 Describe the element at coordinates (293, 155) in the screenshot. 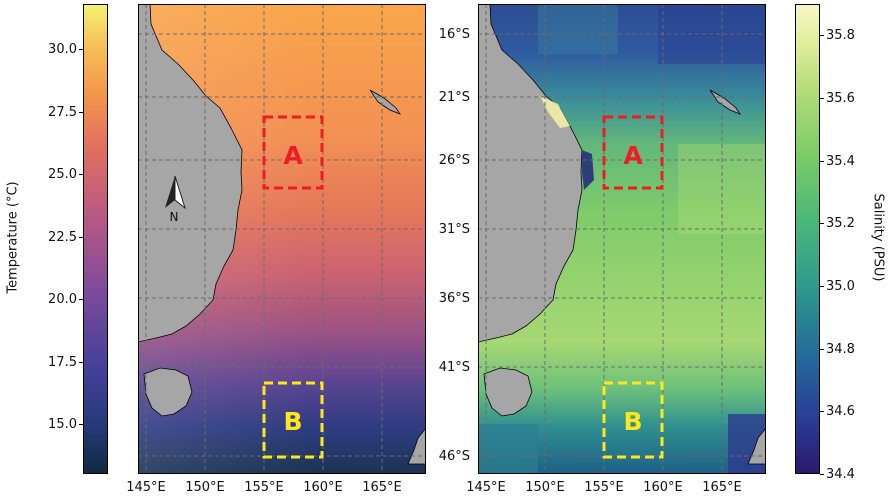

I see `region-a-label: A` at that location.